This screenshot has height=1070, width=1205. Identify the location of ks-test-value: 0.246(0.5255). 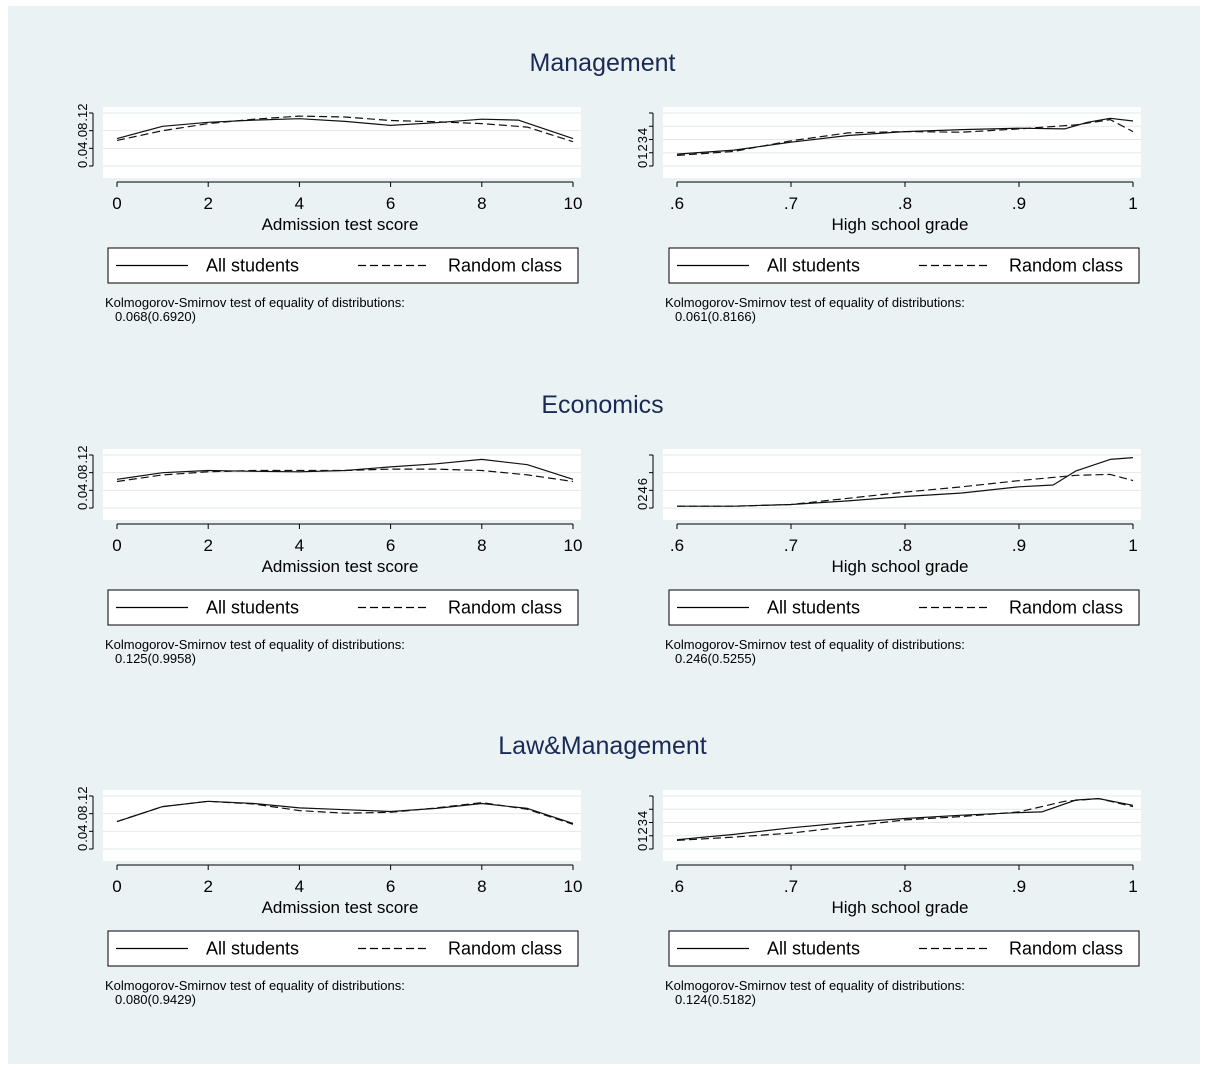
(715, 658).